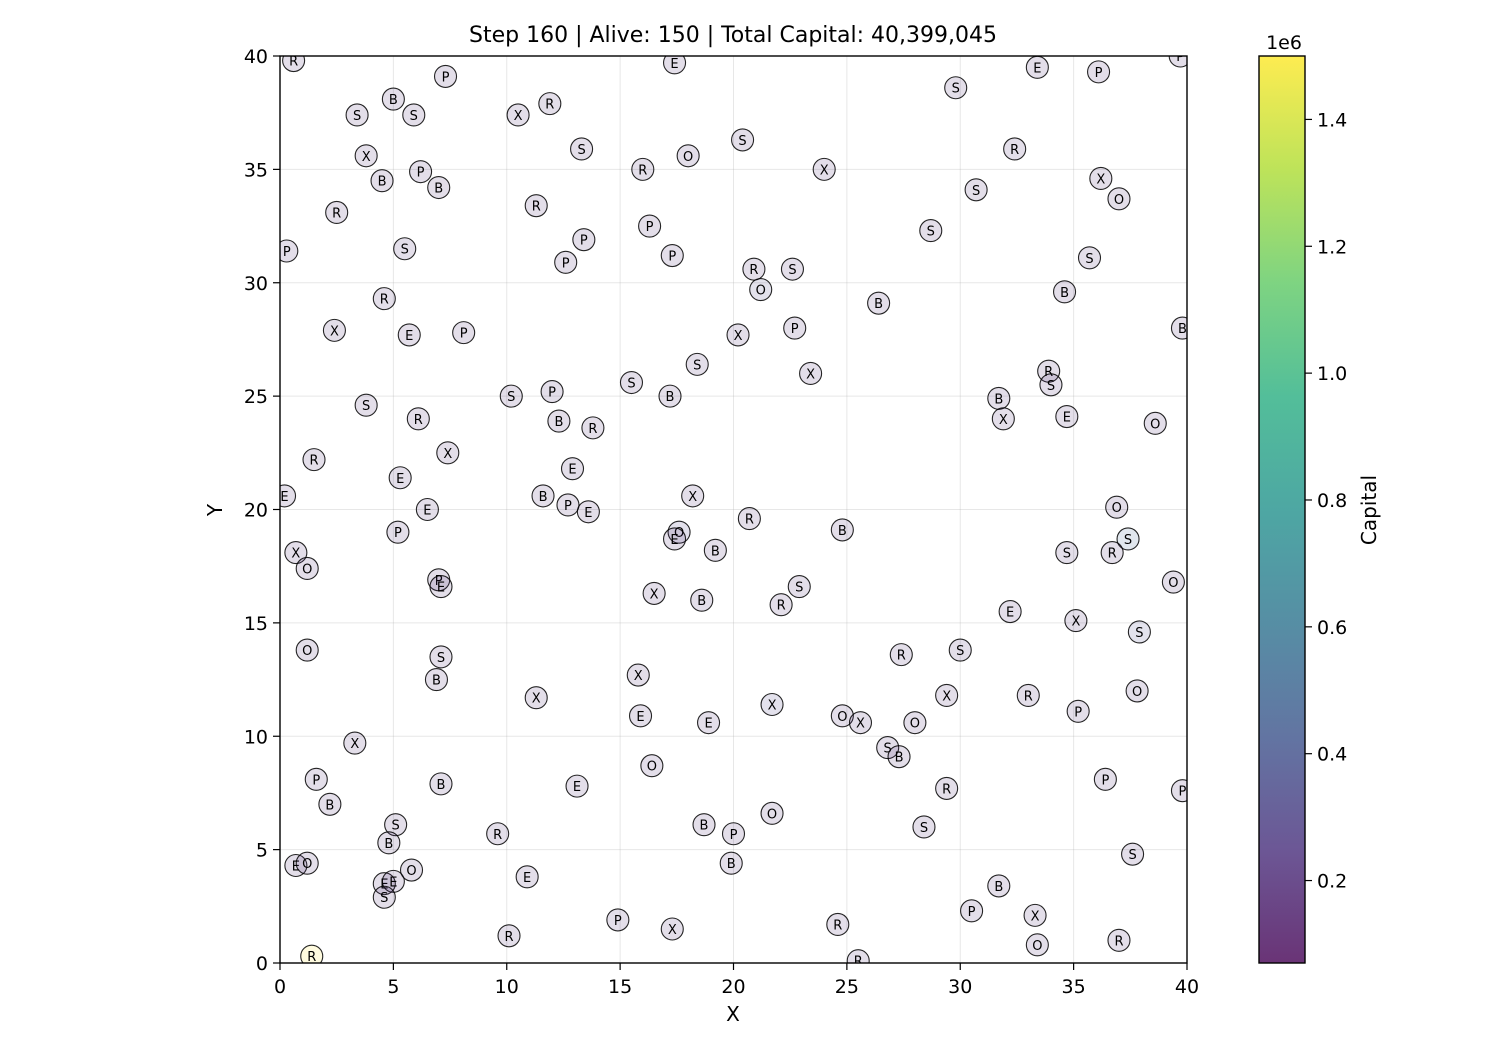  What do you see at coordinates (1332, 628) in the screenshot?
I see `colorbar-tick-label: 0.6` at bounding box center [1332, 628].